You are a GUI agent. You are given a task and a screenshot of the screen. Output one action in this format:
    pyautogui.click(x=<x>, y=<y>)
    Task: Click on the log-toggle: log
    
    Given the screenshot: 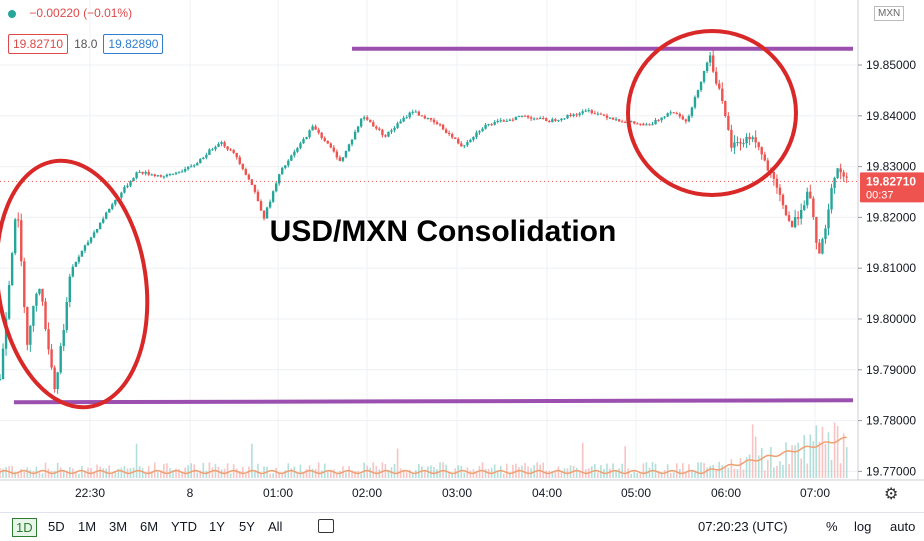 What is the action you would take?
    pyautogui.click(x=863, y=526)
    